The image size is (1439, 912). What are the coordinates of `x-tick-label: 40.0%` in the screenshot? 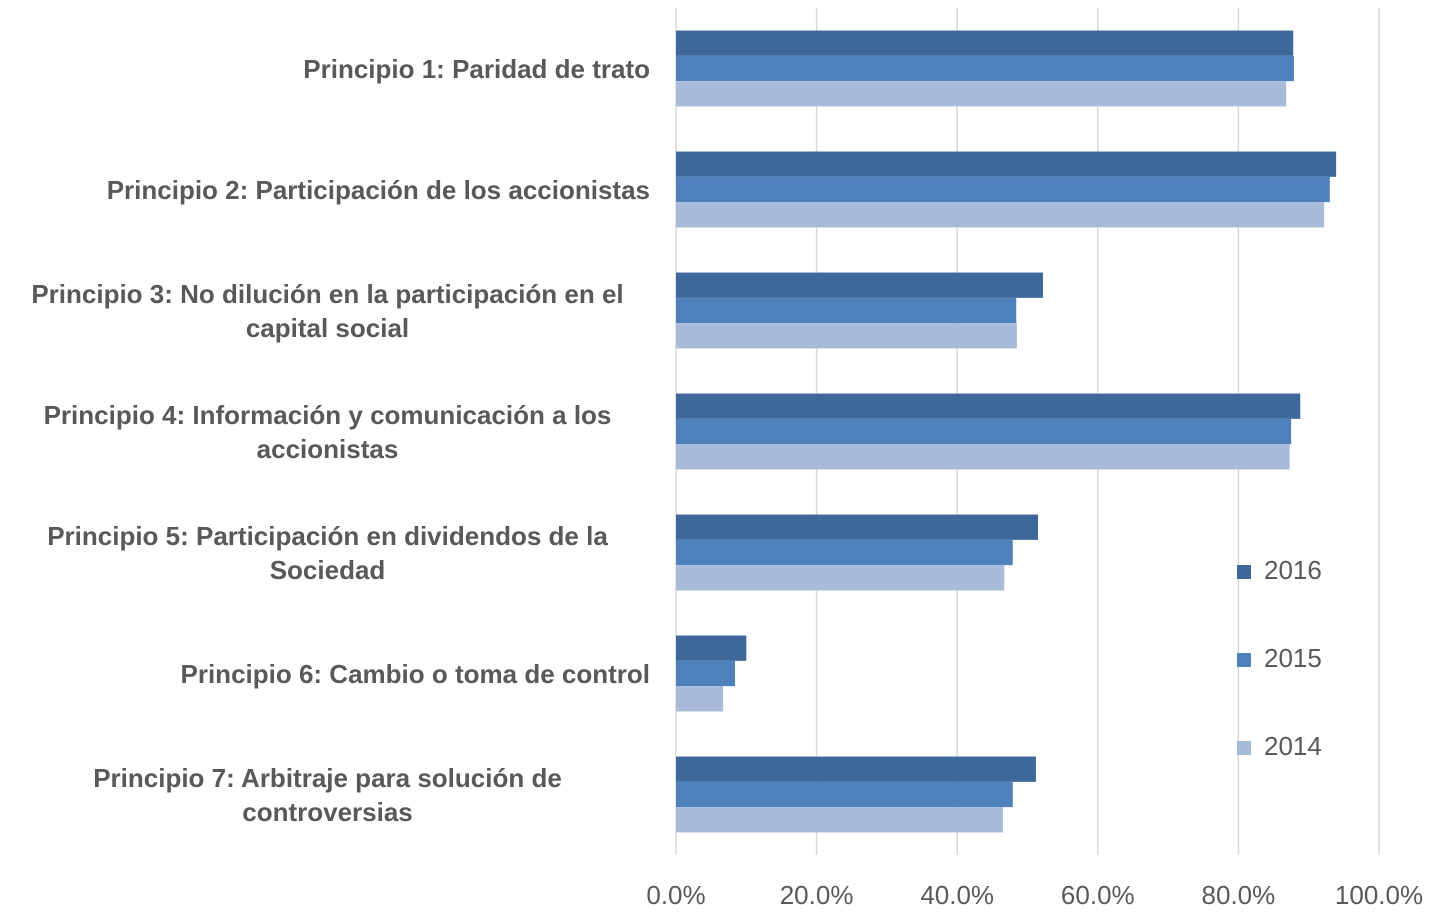 It's located at (957, 895).